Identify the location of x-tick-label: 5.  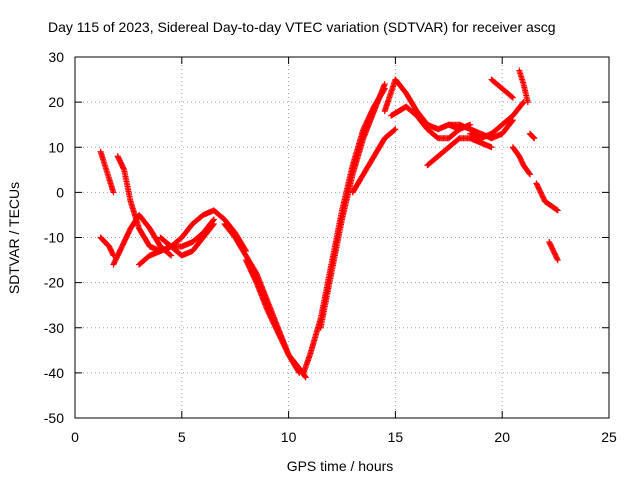
(182, 437).